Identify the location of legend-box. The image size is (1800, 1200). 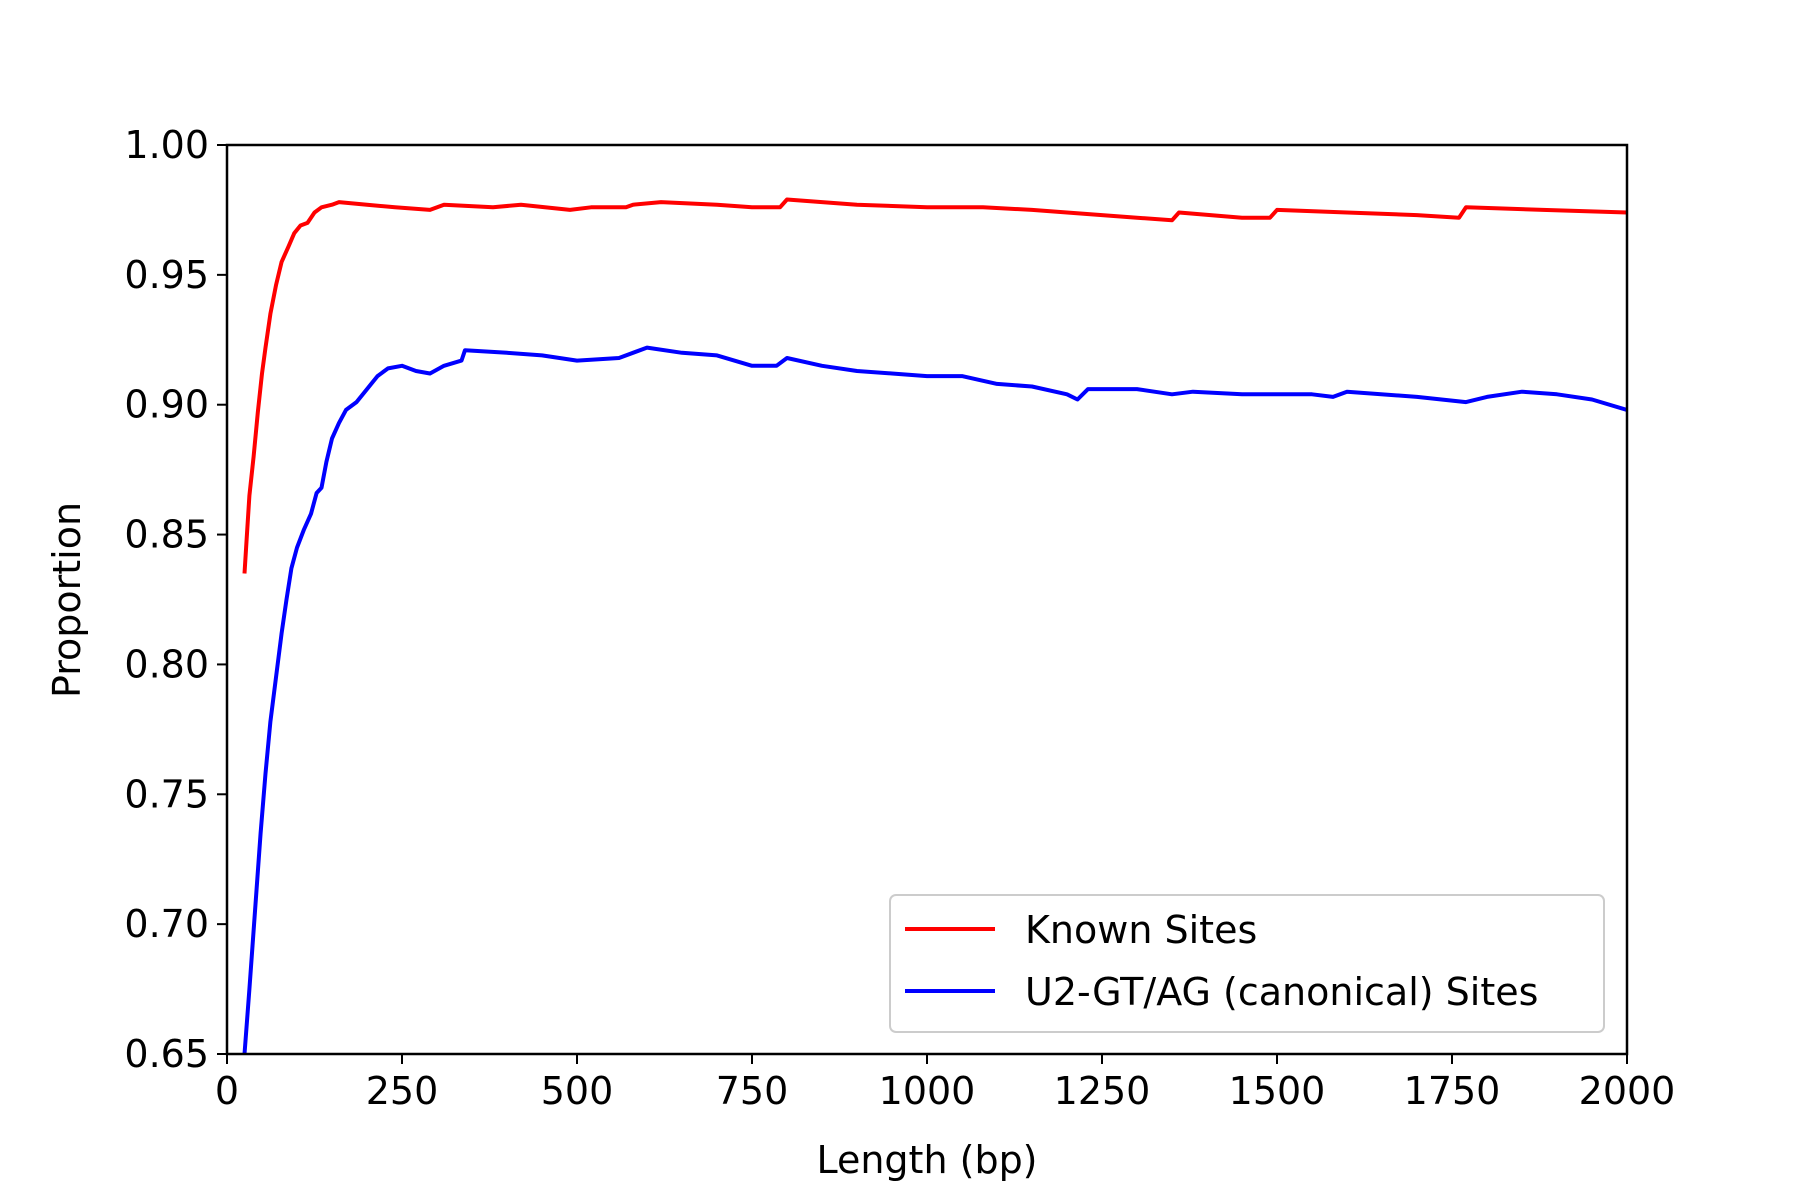
(1247, 963).